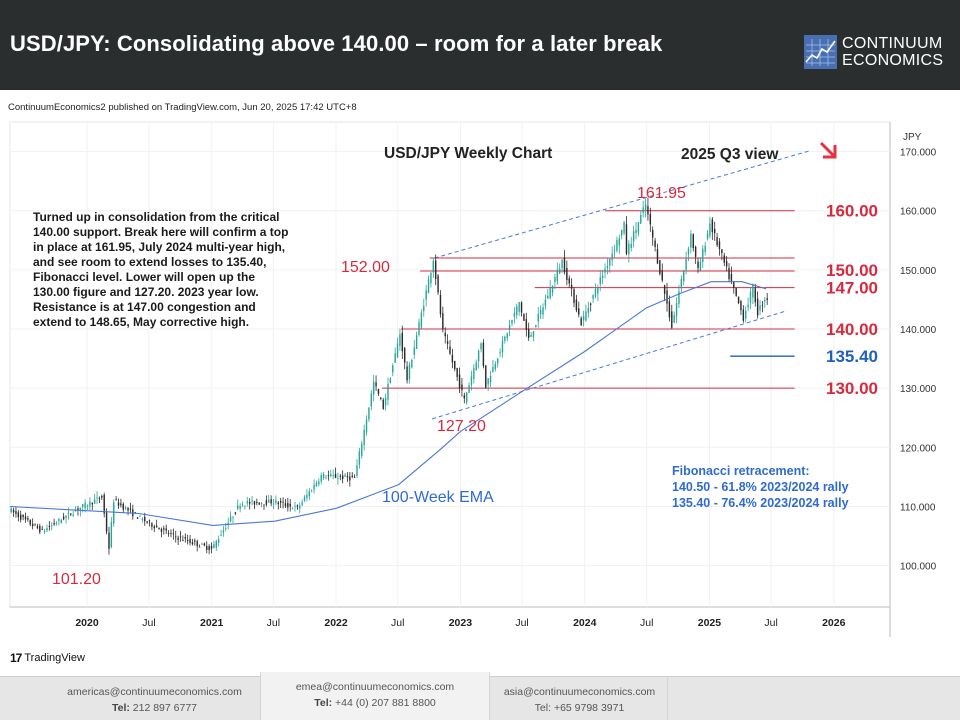  Describe the element at coordinates (852, 211) in the screenshot. I see `level-label: 160.00` at that location.